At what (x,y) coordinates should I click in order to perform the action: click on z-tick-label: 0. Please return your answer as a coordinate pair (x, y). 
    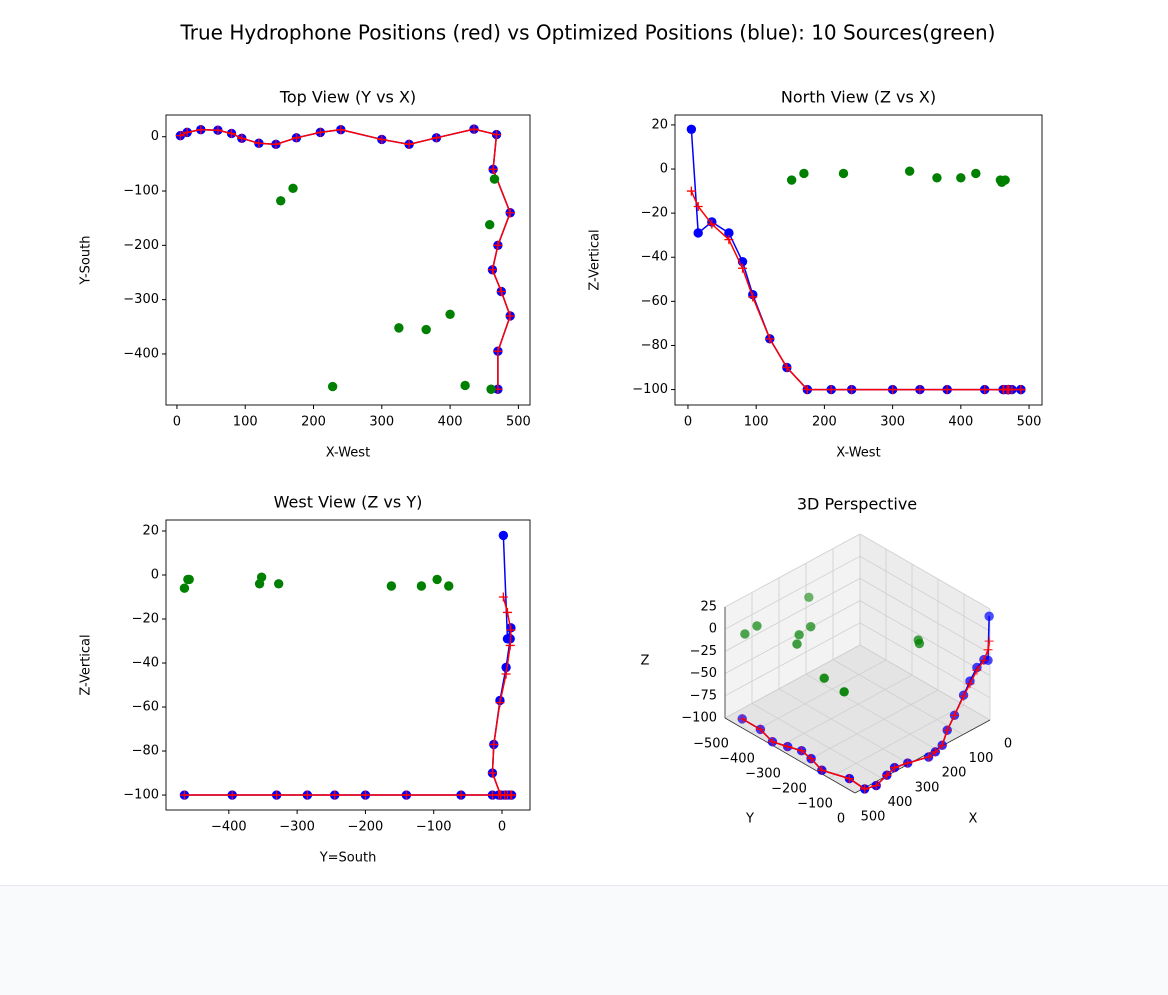
    Looking at the image, I should click on (713, 629).